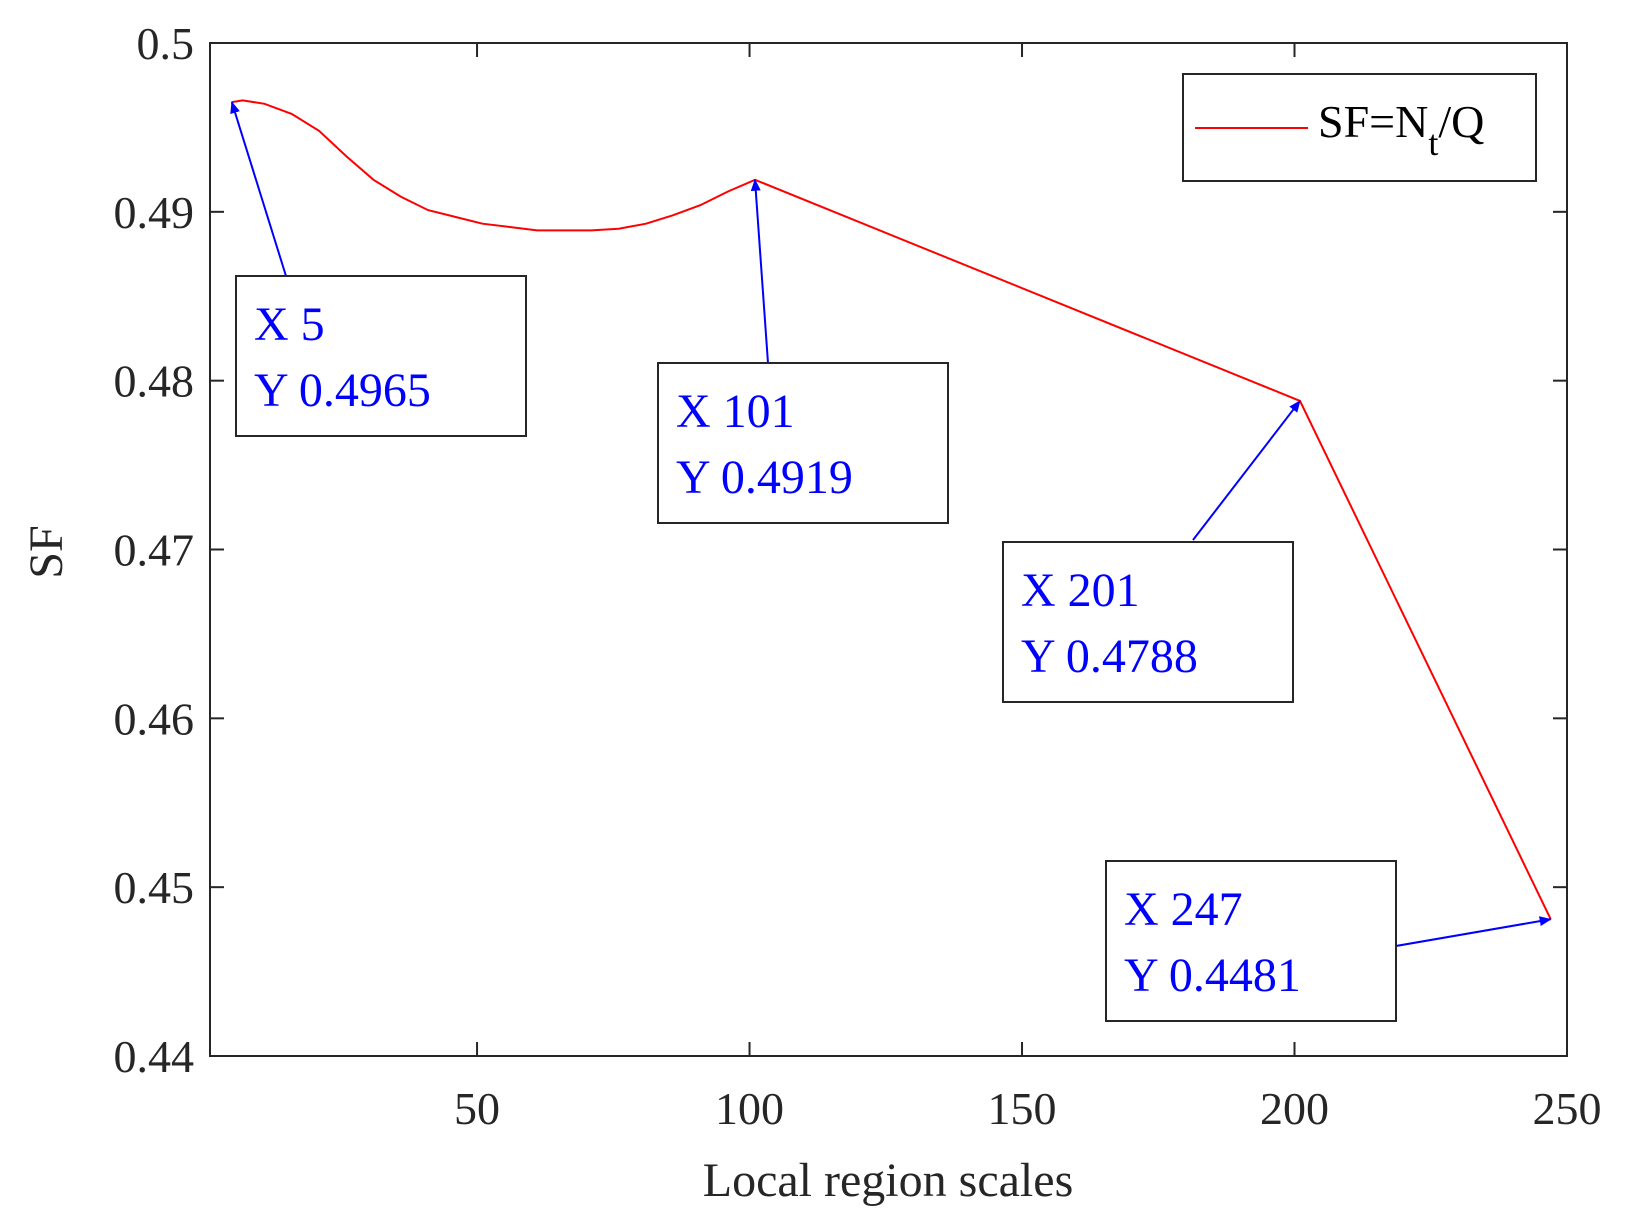 This screenshot has height=1230, width=1631. I want to click on x-tick-label: 150, so click(1022, 1108).